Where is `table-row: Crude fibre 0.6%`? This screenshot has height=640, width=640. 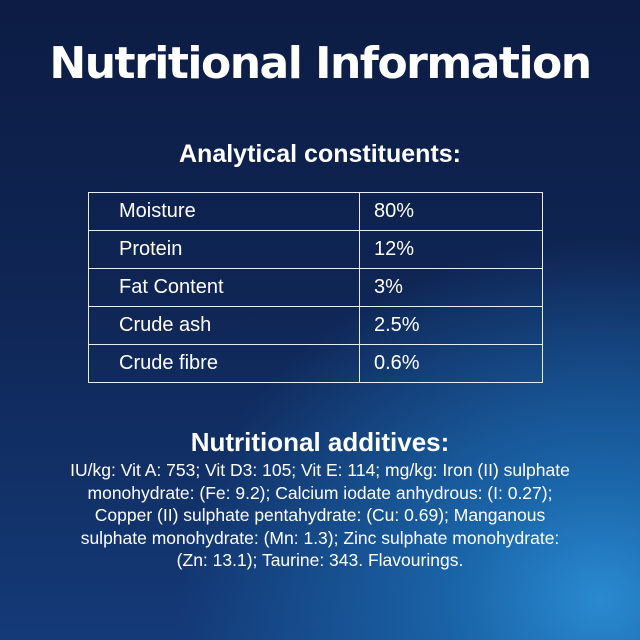
table-row: Crude fibre 0.6% is located at coordinates (315, 363).